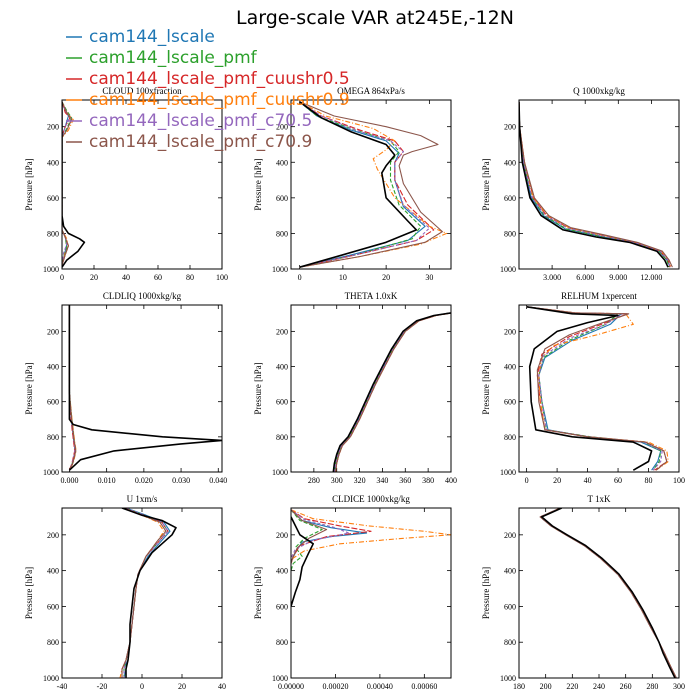 This screenshot has width=700, height=700. I want to click on x-tick-label: -20, so click(102, 686).